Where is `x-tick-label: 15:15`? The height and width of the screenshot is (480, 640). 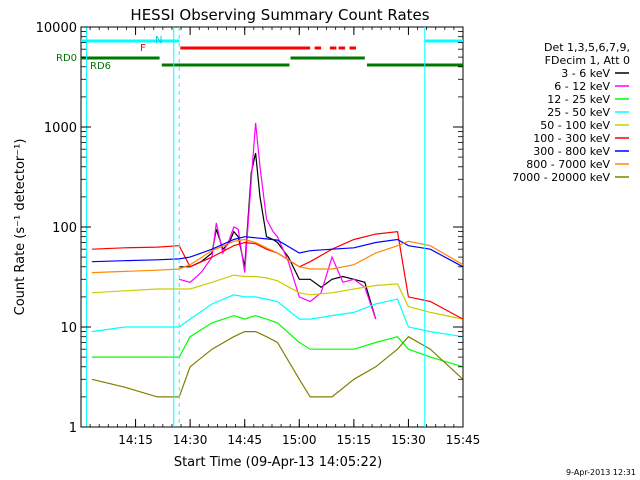
x-tick-label: 15:15 is located at coordinates (354, 440).